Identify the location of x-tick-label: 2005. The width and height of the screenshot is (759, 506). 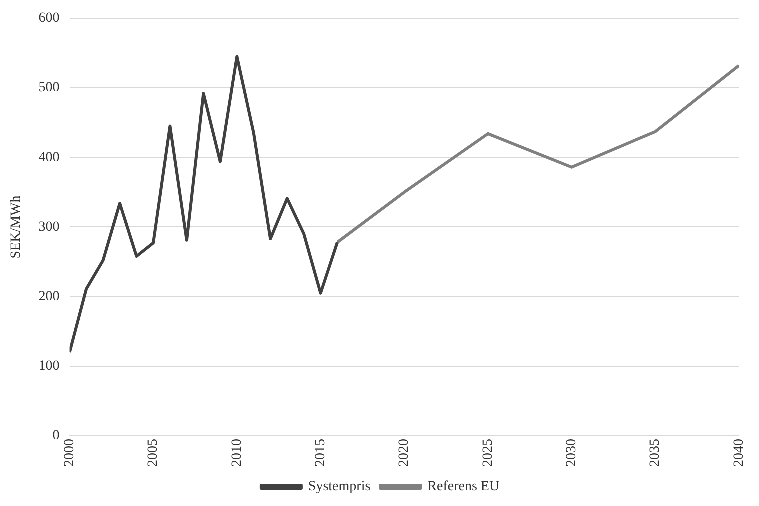
(154, 453).